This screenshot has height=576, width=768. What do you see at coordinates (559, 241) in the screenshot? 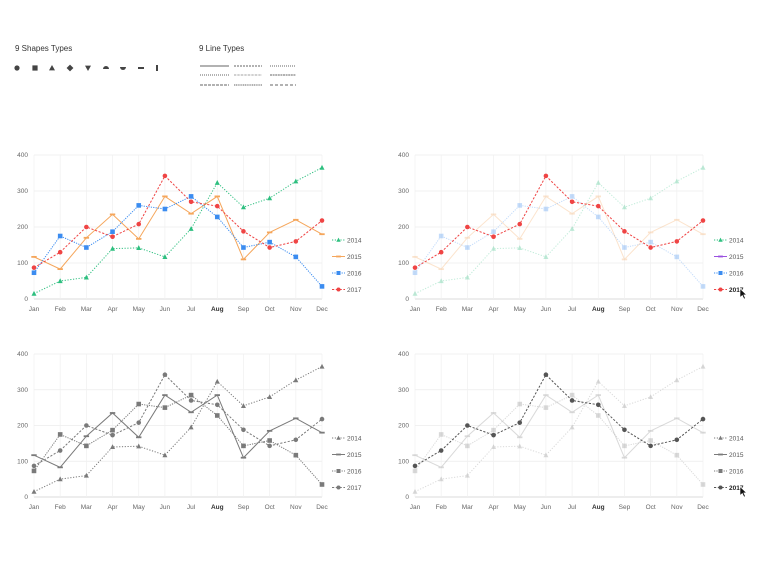
I see `series-2016` at bounding box center [559, 241].